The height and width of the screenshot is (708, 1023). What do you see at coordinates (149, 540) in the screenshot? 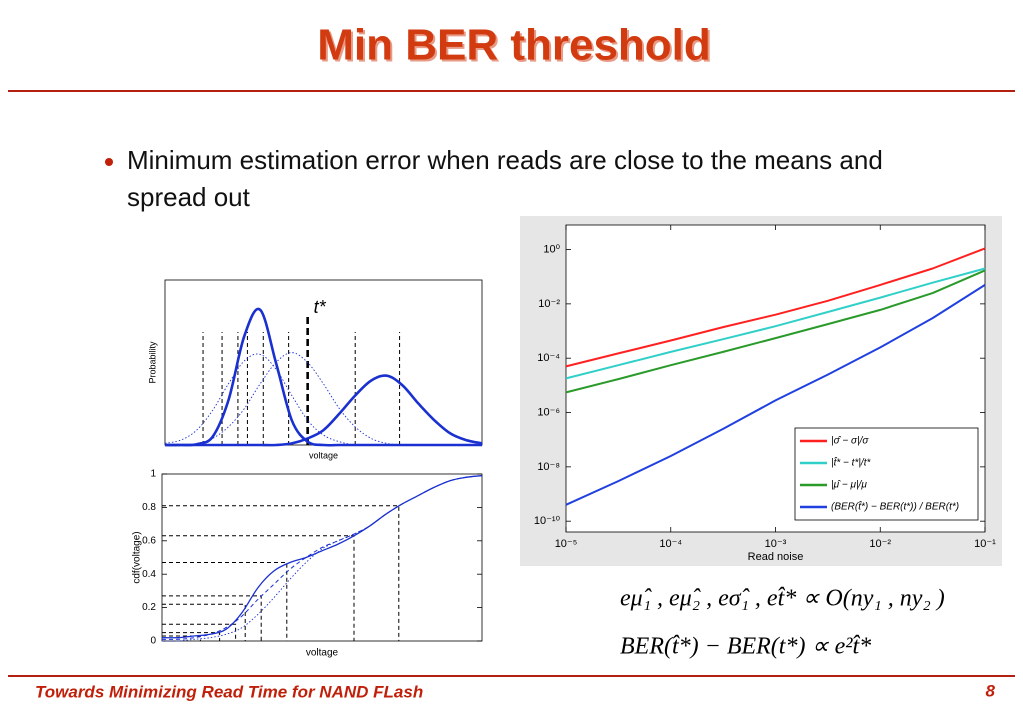
I see `y-tick-label: 0.6` at bounding box center [149, 540].